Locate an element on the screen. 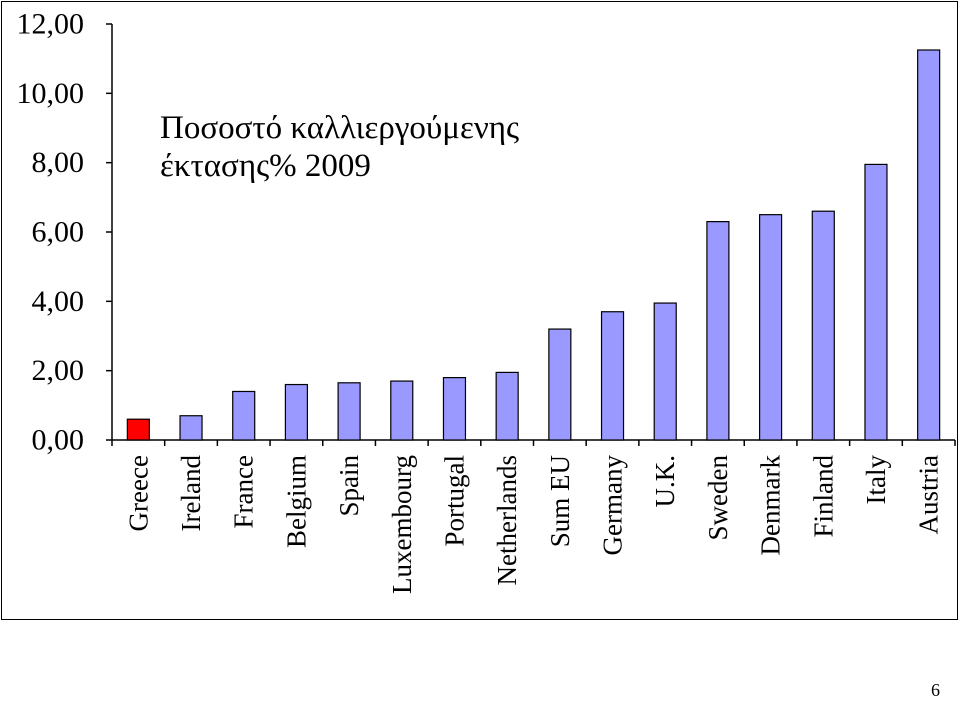 This screenshot has height=701, width=960. y-tick-label: 6,00 is located at coordinates (58, 232).